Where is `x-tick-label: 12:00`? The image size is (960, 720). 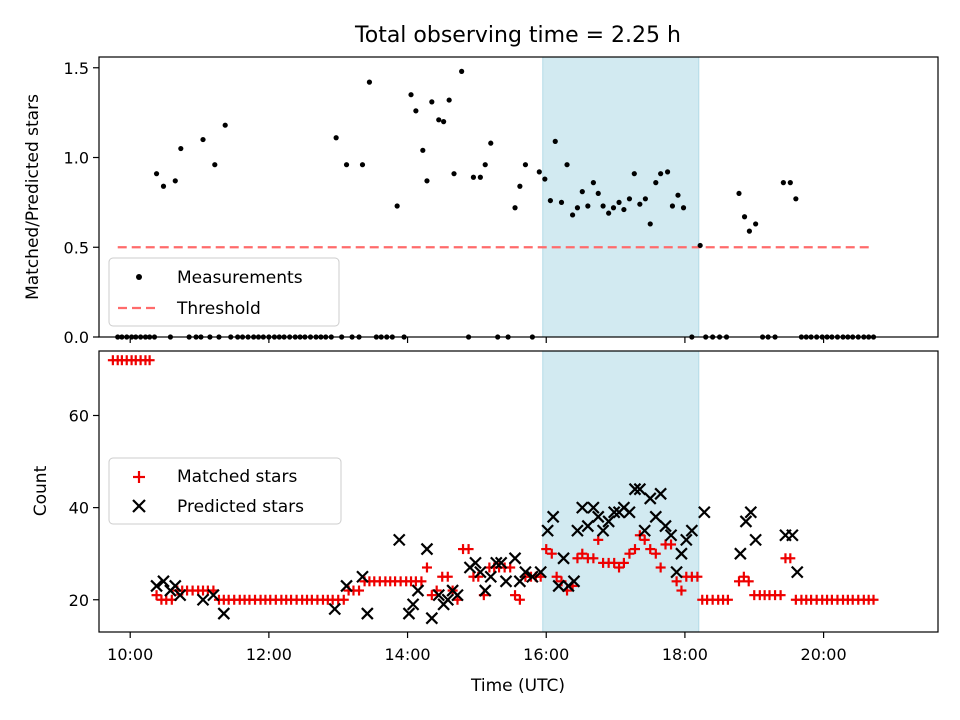
x-tick-label: 12:00 is located at coordinates (269, 654).